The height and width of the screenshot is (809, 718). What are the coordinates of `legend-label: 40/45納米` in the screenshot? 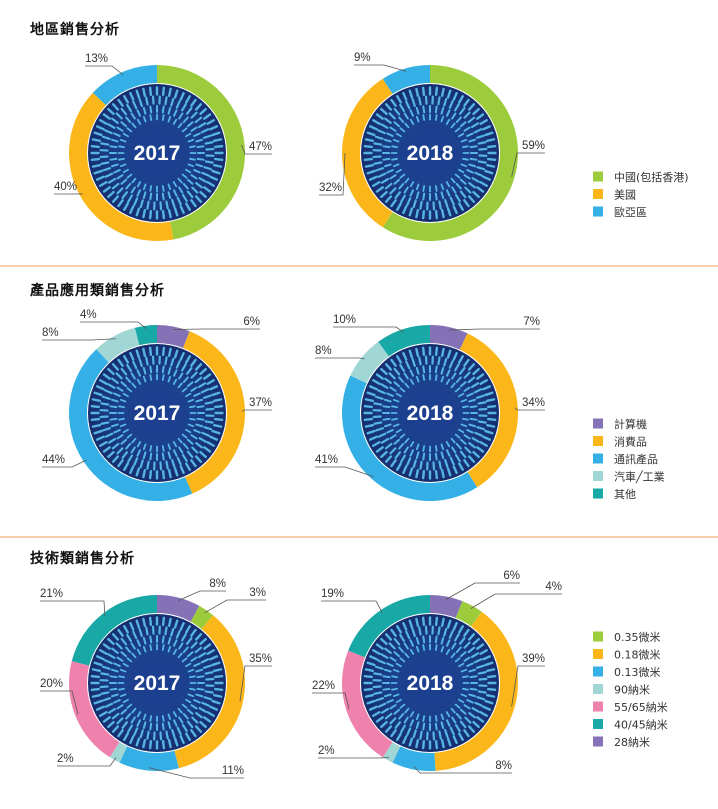 It's located at (641, 725).